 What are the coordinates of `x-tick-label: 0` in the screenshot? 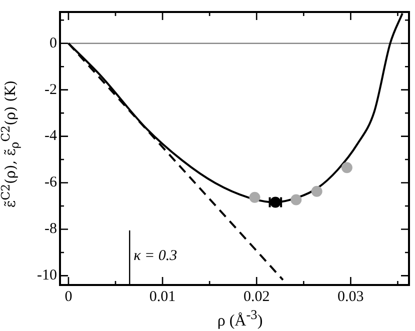 It's located at (68, 296).